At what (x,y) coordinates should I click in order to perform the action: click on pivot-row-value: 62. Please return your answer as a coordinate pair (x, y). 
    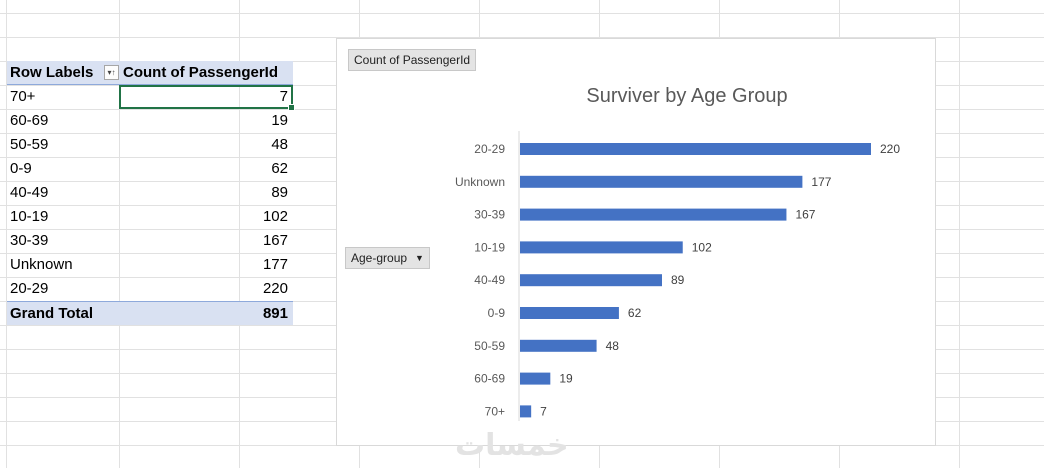
    Looking at the image, I should click on (279, 168).